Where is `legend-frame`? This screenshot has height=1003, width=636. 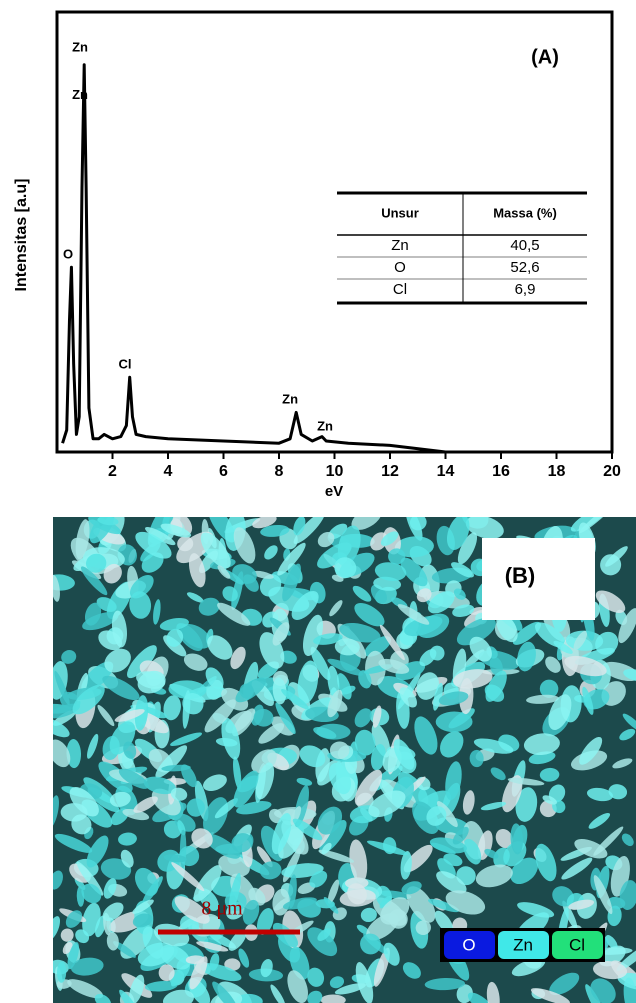
legend-frame is located at coordinates (522, 945).